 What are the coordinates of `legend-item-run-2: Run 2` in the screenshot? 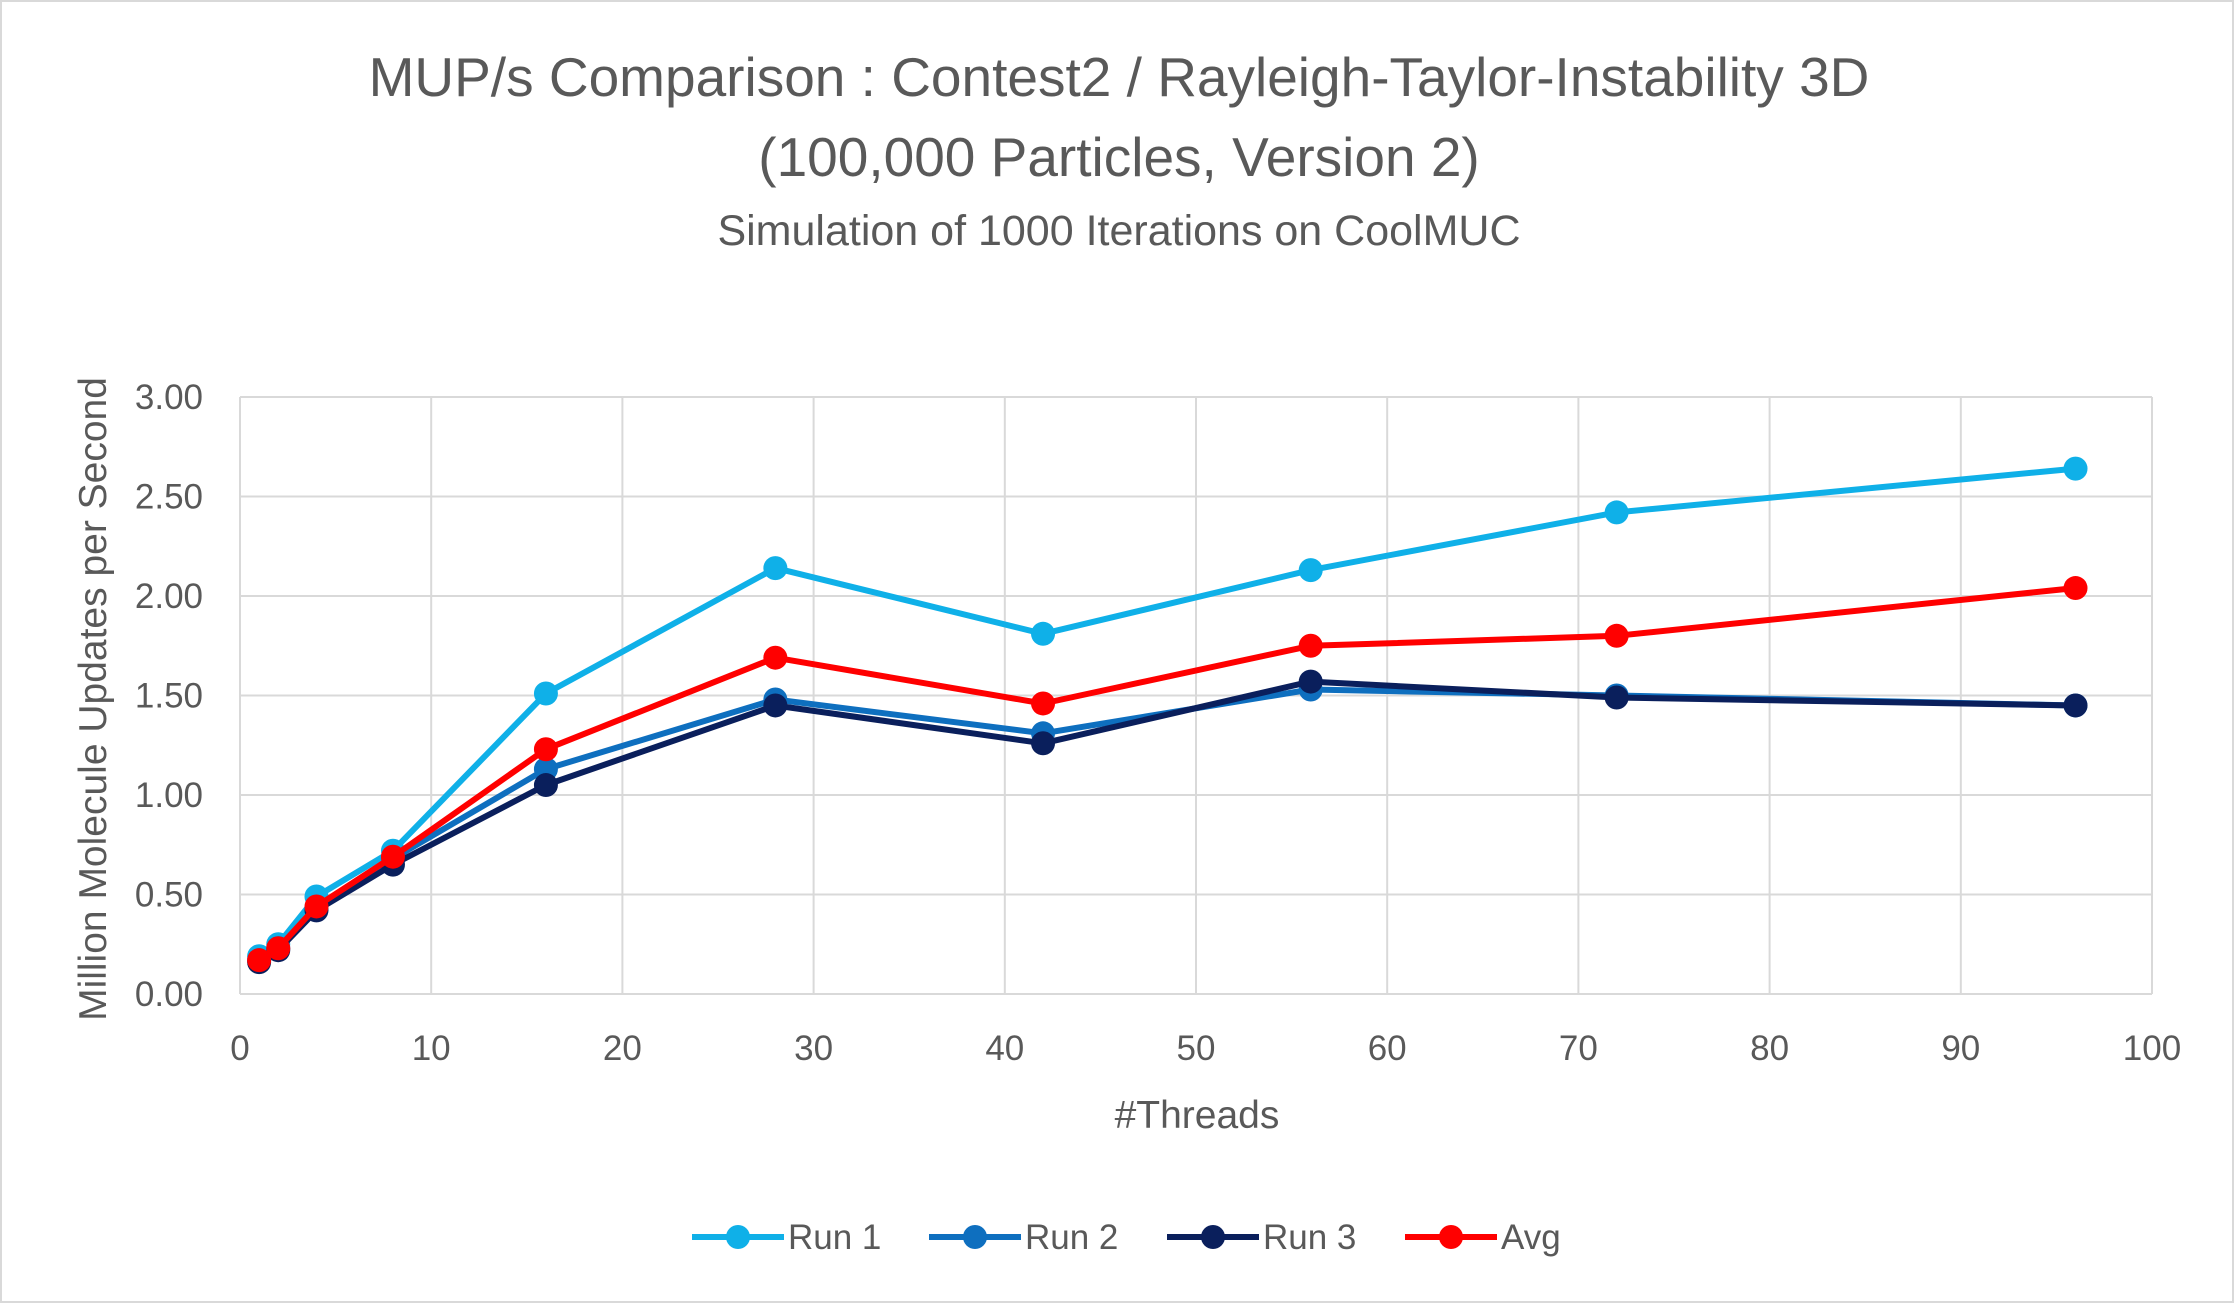 It's located at (1023, 1237).